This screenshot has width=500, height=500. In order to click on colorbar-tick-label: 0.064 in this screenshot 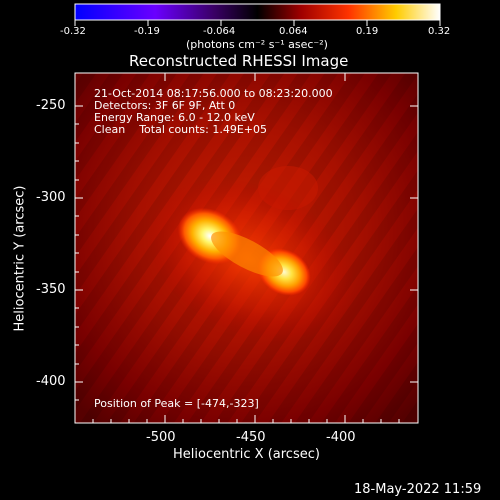, I will do `click(293, 31)`.